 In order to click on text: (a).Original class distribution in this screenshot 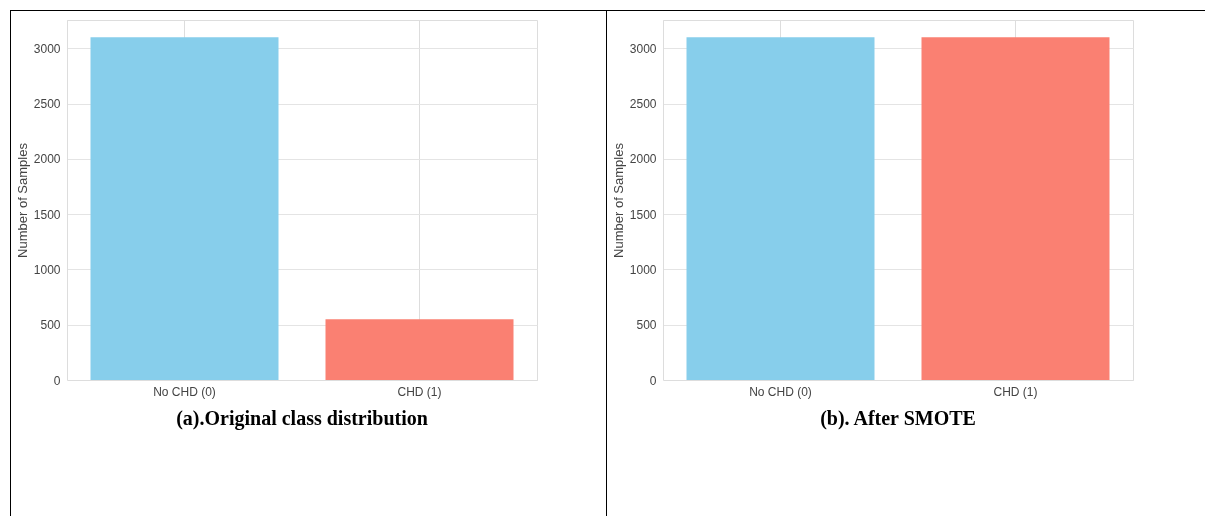, I will do `click(302, 418)`.